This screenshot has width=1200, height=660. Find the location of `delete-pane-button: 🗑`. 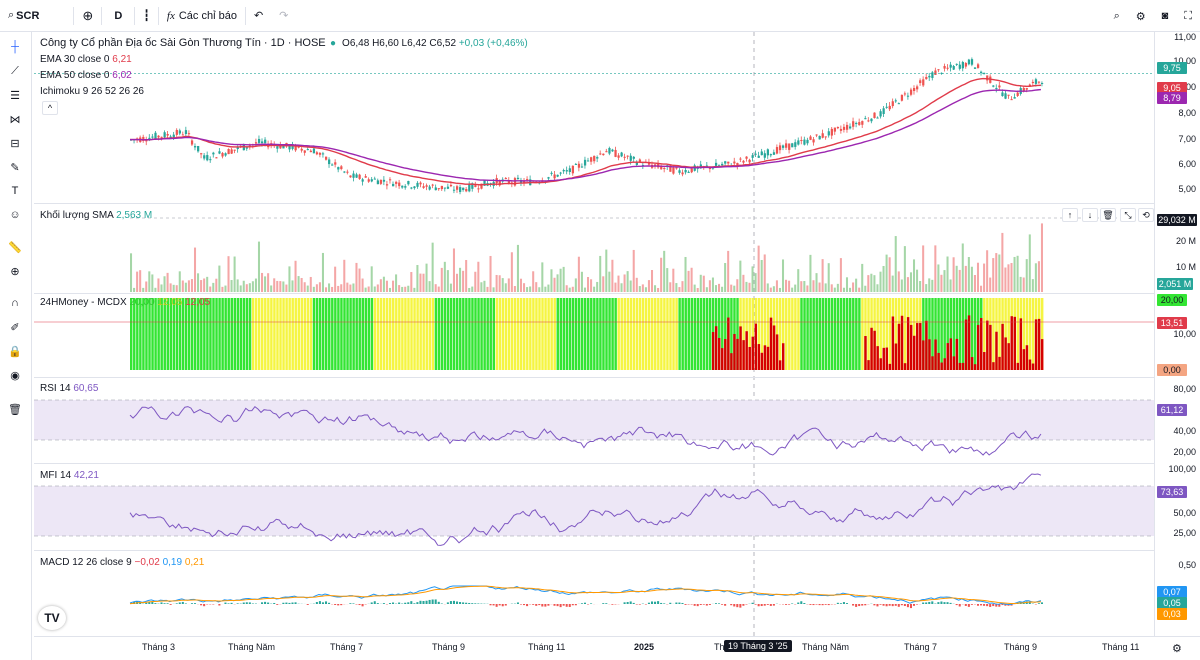

delete-pane-button: 🗑 is located at coordinates (1108, 215).